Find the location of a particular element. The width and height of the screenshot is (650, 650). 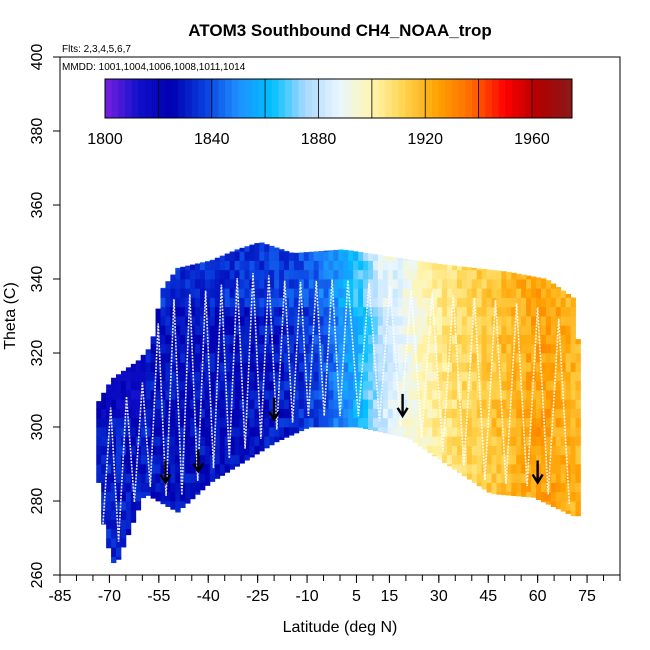

colorbar-tick-label: 1920 is located at coordinates (425, 139).